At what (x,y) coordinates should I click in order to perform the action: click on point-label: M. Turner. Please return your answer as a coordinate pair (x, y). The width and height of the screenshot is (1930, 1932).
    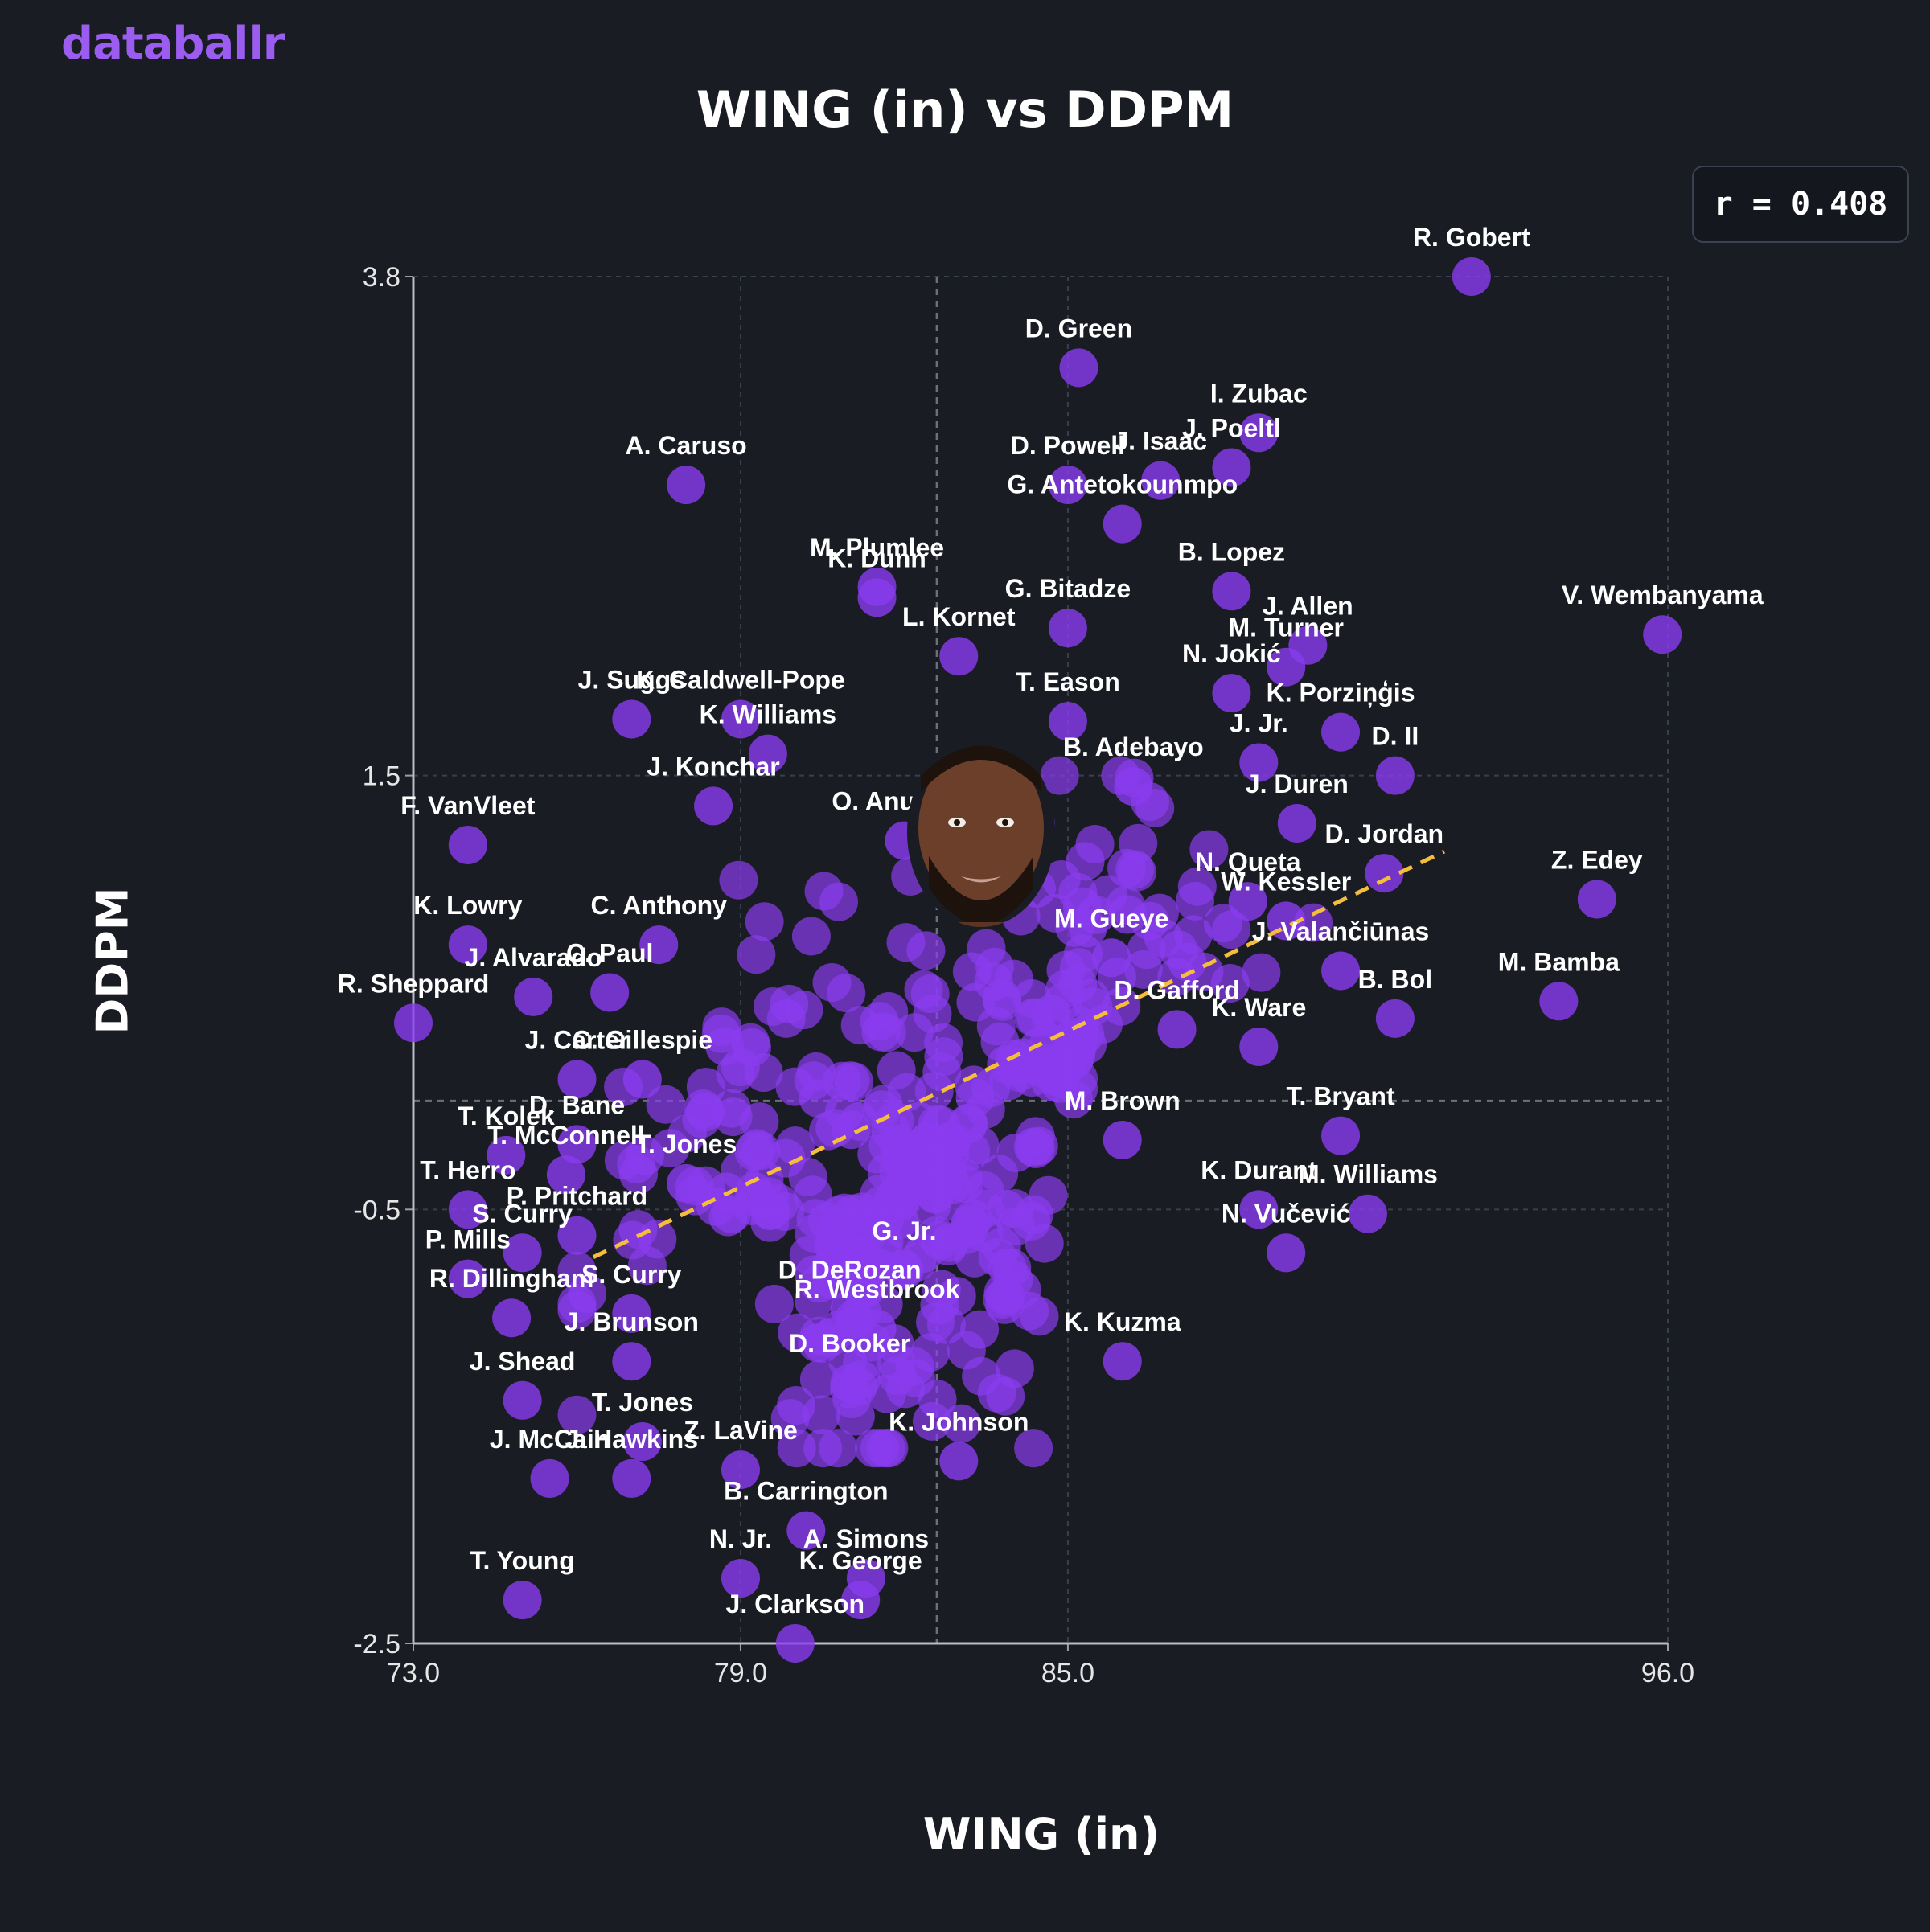
    Looking at the image, I should click on (1286, 627).